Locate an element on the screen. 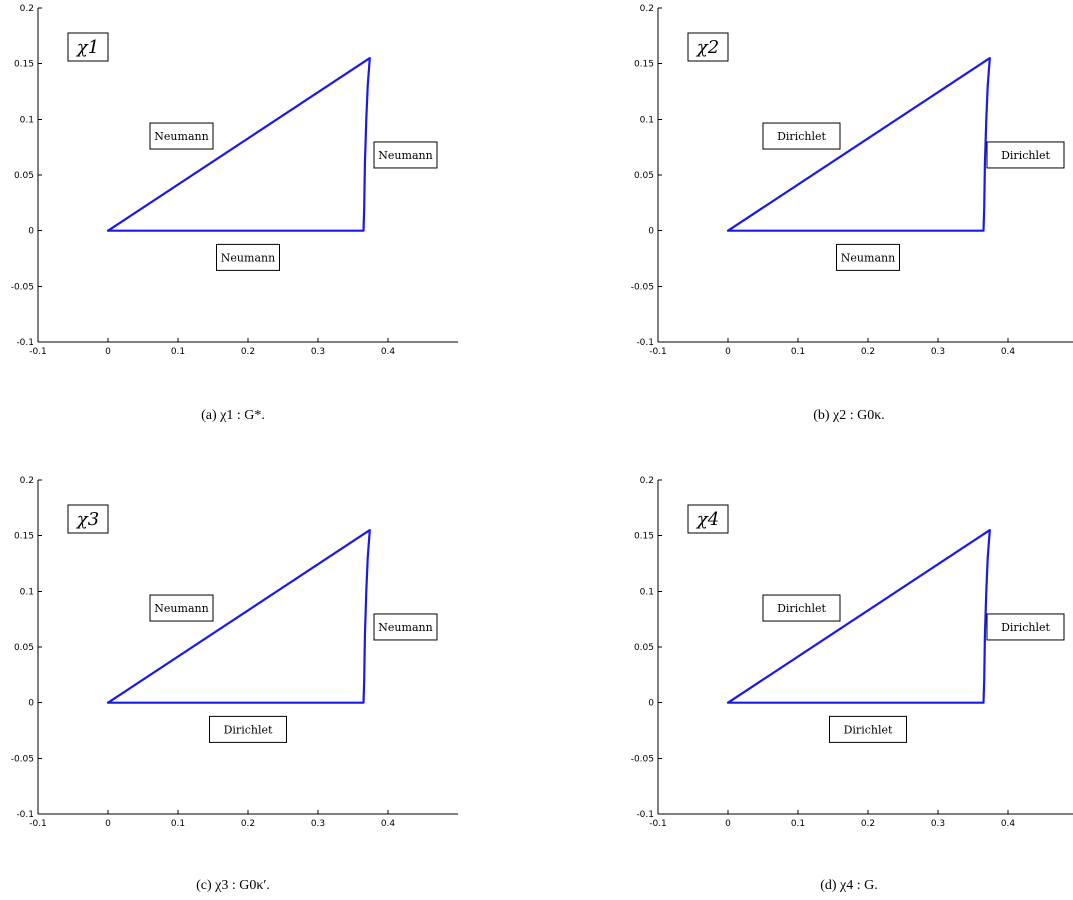 The height and width of the screenshot is (900, 1073). caption-a: (a) χ1 : G*. is located at coordinates (233, 415).